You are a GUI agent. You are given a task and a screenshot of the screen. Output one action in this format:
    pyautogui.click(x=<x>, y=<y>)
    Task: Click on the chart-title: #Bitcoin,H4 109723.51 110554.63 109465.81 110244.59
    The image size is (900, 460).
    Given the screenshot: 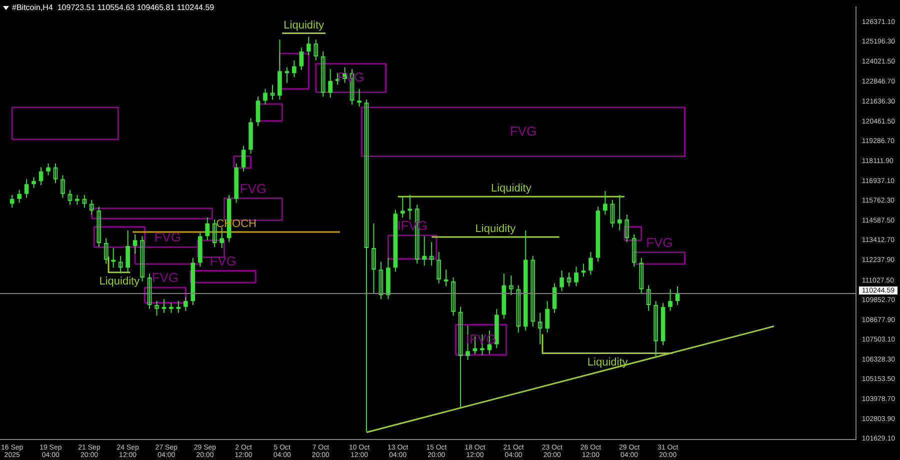 What is the action you would take?
    pyautogui.click(x=113, y=7)
    